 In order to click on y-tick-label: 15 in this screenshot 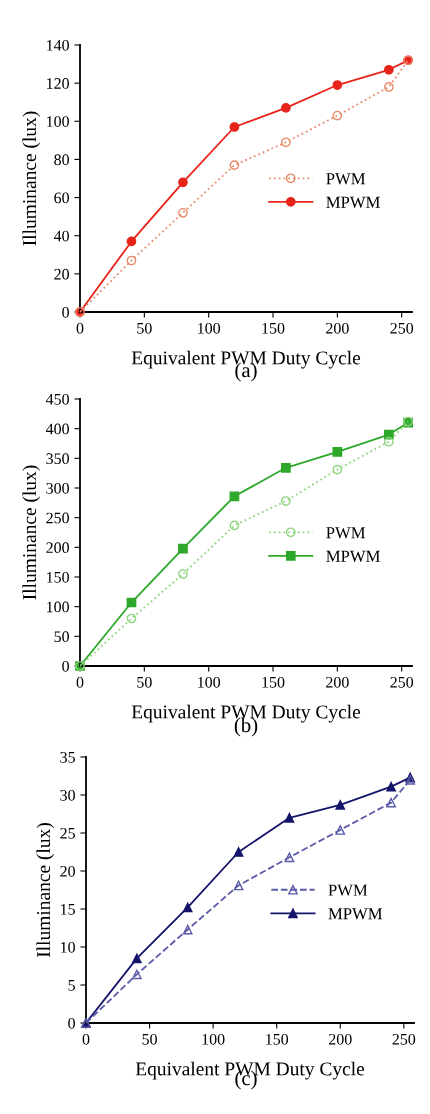, I will do `click(68, 909)`.